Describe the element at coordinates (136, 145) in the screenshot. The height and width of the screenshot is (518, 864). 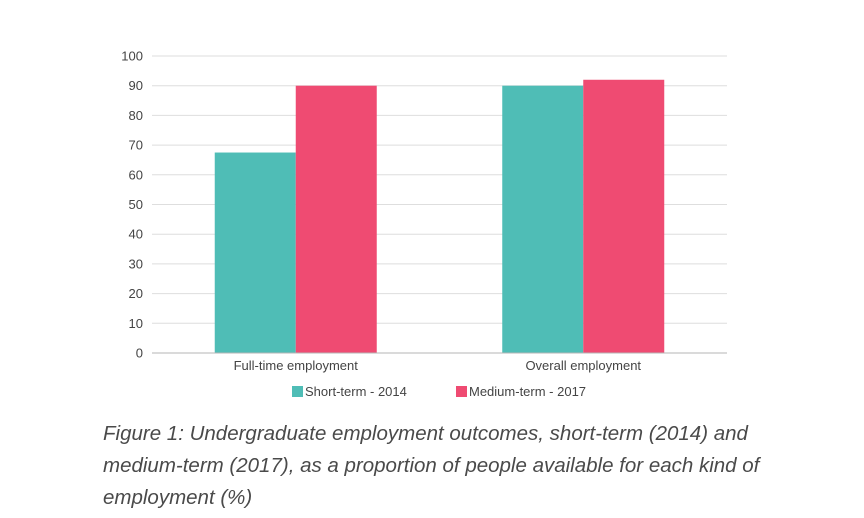
I see `y-tick-label: 70` at that location.